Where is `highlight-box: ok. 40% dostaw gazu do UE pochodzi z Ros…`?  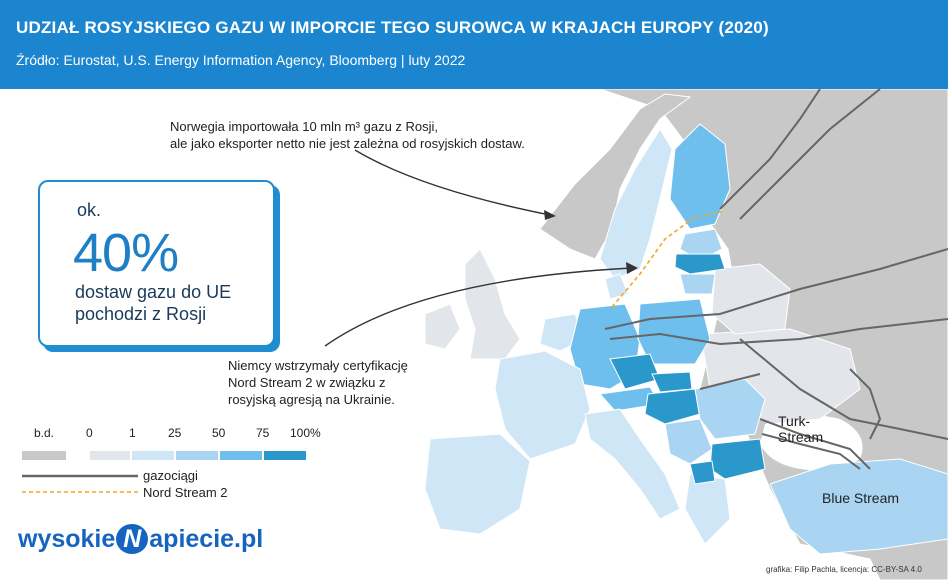 highlight-box: ok. 40% dostaw gazu do UE pochodzi z Ros… is located at coordinates (156, 263).